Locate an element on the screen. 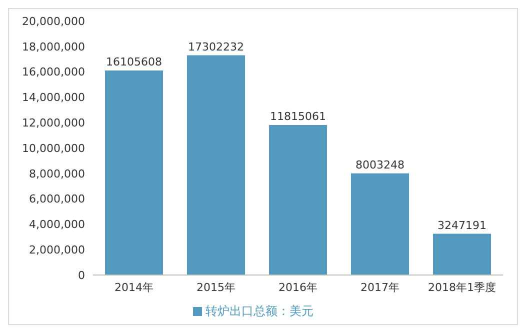 The width and height of the screenshot is (526, 333). x-tick-label: 2016年 is located at coordinates (298, 287).